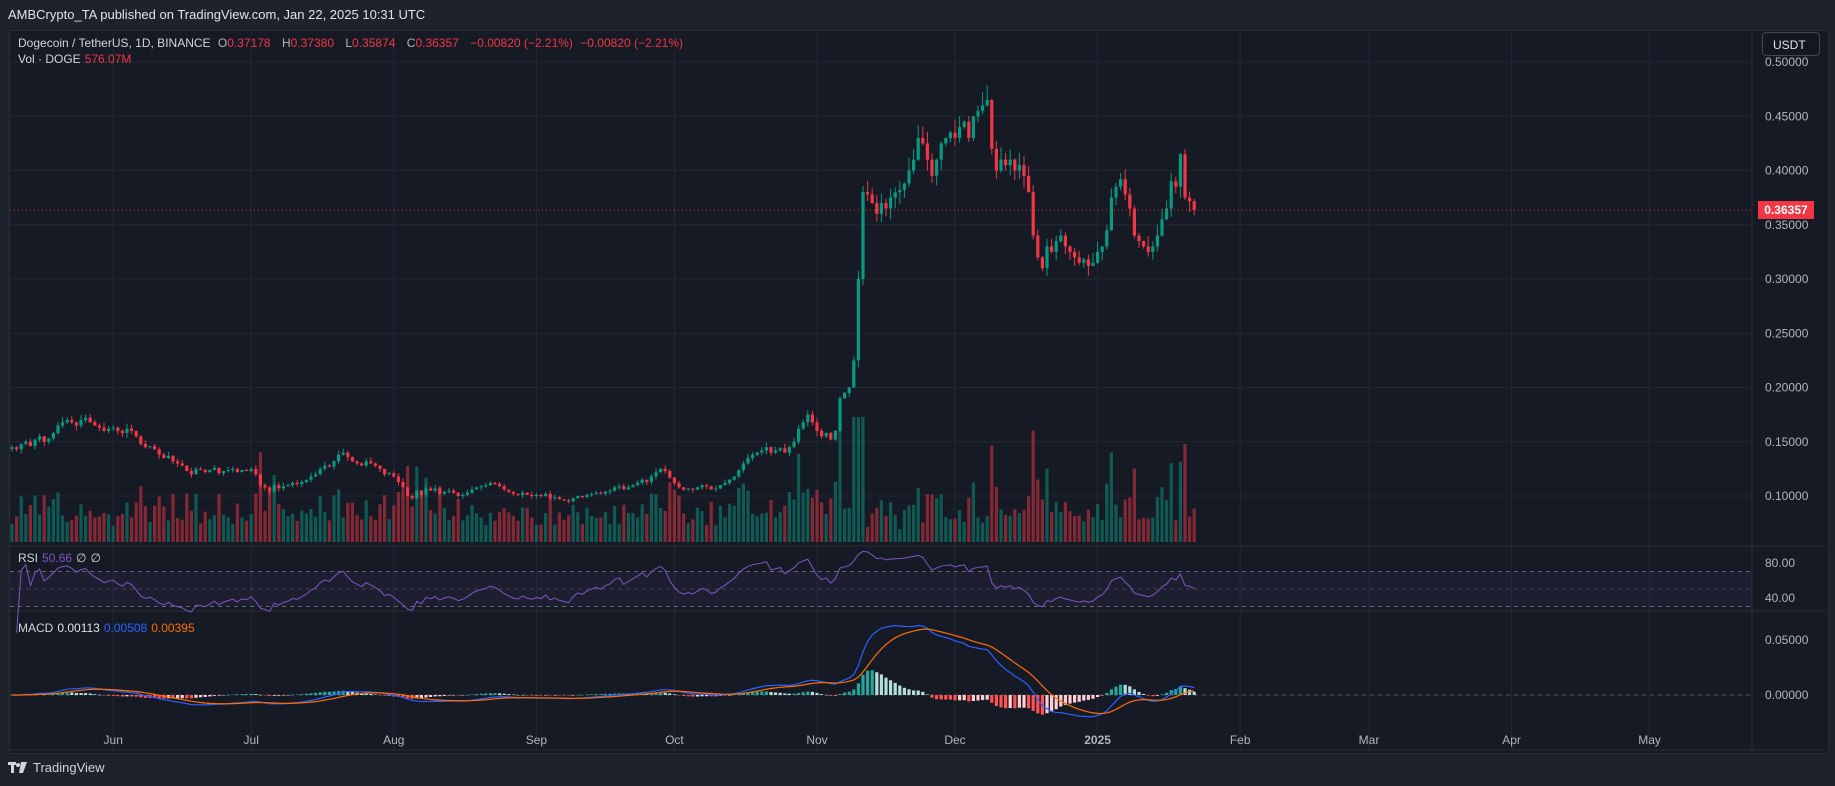 The width and height of the screenshot is (1835, 786). I want to click on x-tick-label: Nov, so click(816, 740).